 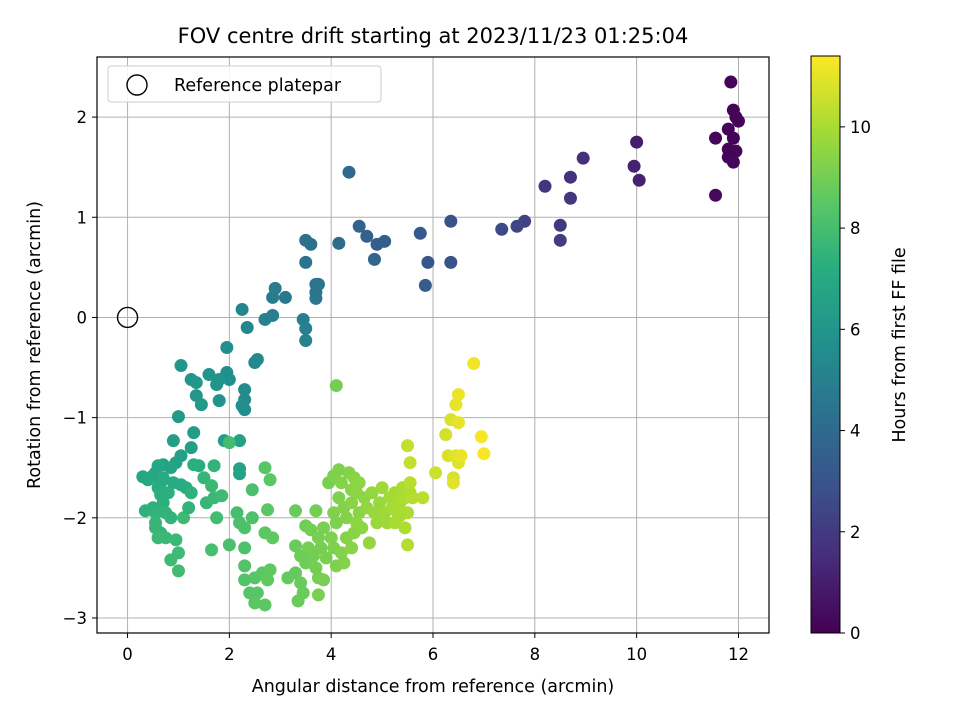 I want to click on x-tick-label: 10, so click(x=636, y=654).